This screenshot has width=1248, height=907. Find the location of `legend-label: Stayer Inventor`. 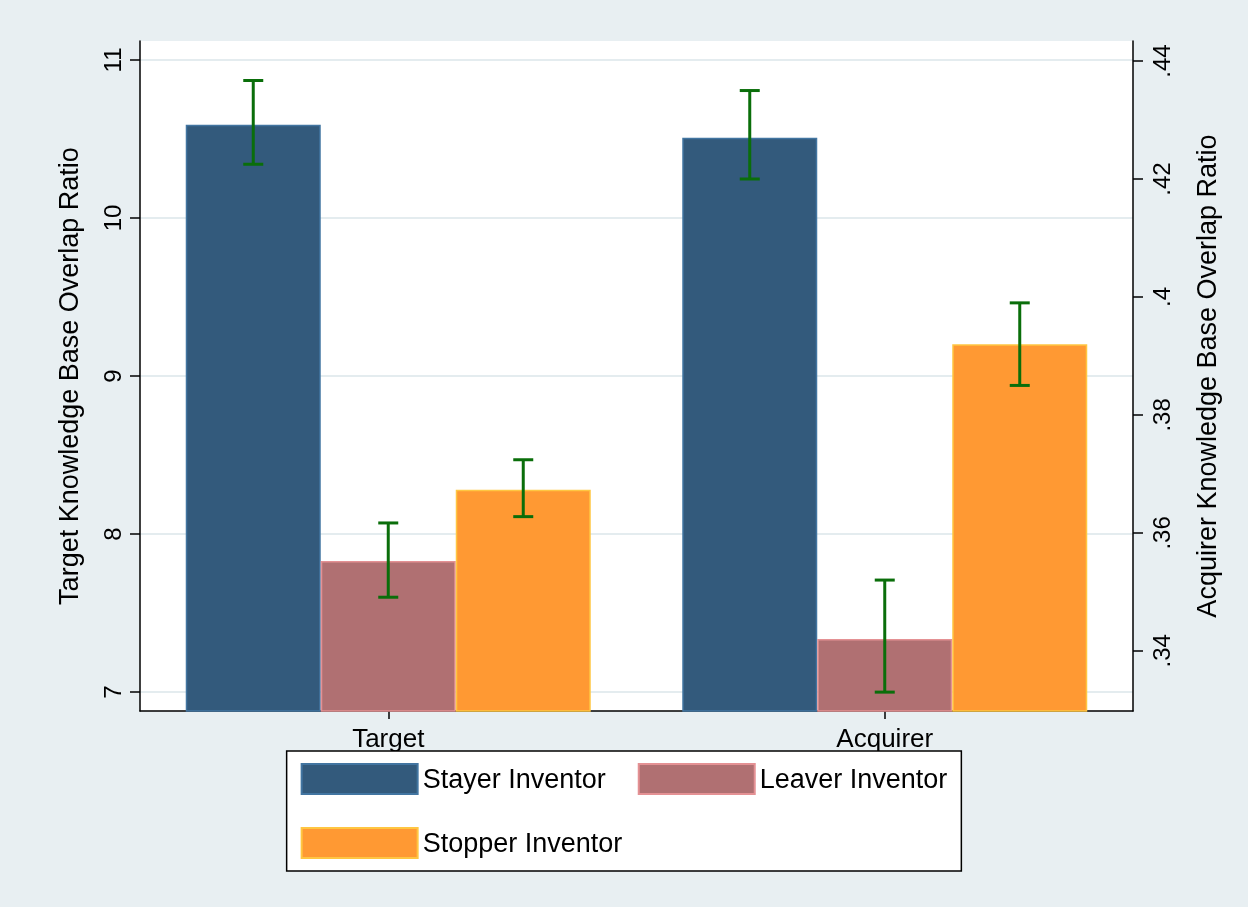

legend-label: Stayer Inventor is located at coordinates (514, 779).